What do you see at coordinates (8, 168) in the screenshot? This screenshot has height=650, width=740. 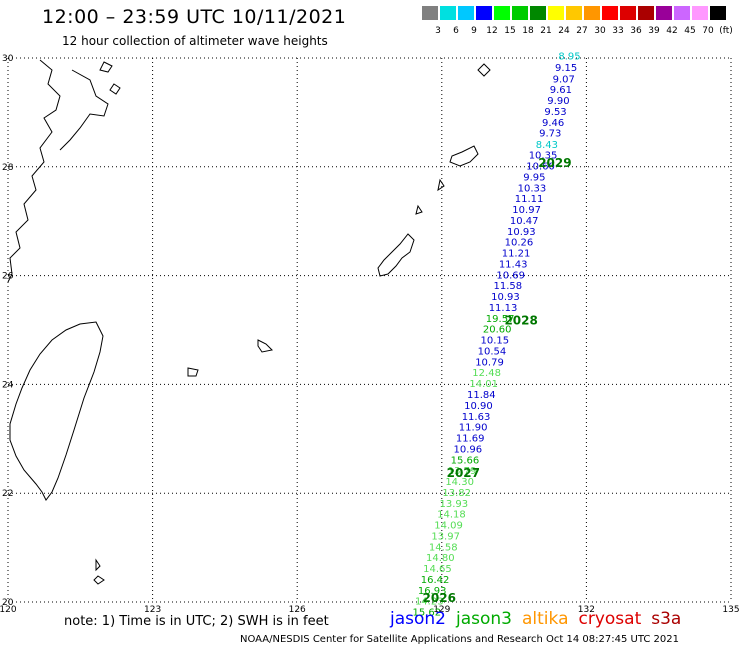 I see `lat-tick-label: 28` at bounding box center [8, 168].